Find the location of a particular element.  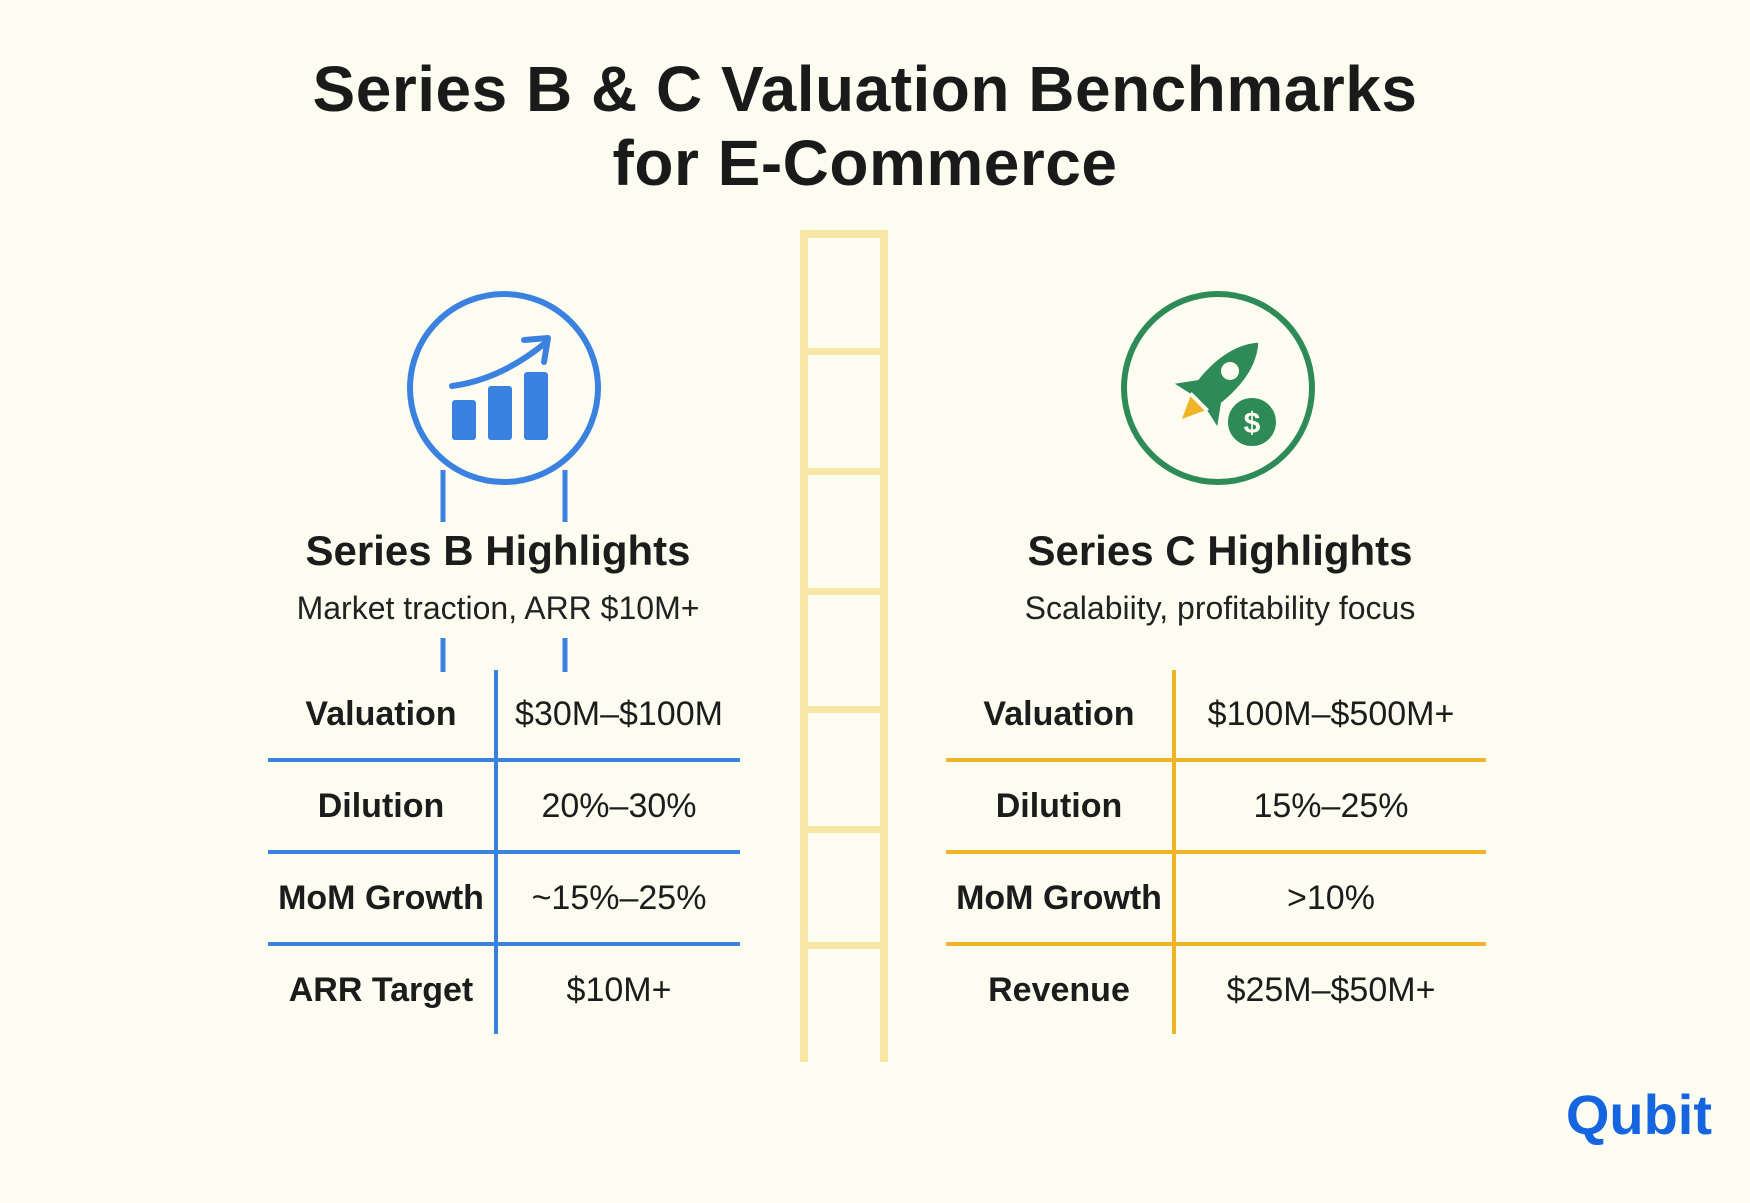

growth-chart-icon is located at coordinates (504, 388).